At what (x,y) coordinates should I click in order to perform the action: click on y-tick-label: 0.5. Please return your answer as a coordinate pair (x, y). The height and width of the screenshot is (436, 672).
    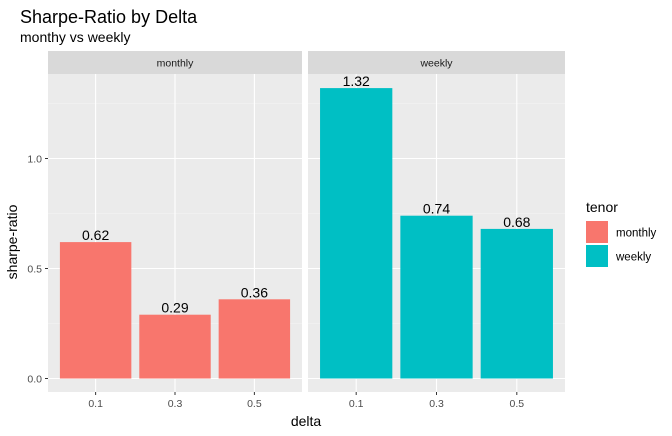
    Looking at the image, I should click on (34, 270).